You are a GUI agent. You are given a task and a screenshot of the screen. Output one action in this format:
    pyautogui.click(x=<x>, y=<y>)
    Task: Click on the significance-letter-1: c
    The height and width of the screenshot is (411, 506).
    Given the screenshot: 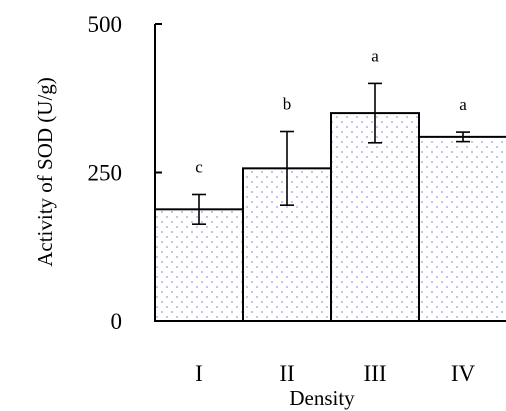 What is the action you would take?
    pyautogui.click(x=199, y=166)
    